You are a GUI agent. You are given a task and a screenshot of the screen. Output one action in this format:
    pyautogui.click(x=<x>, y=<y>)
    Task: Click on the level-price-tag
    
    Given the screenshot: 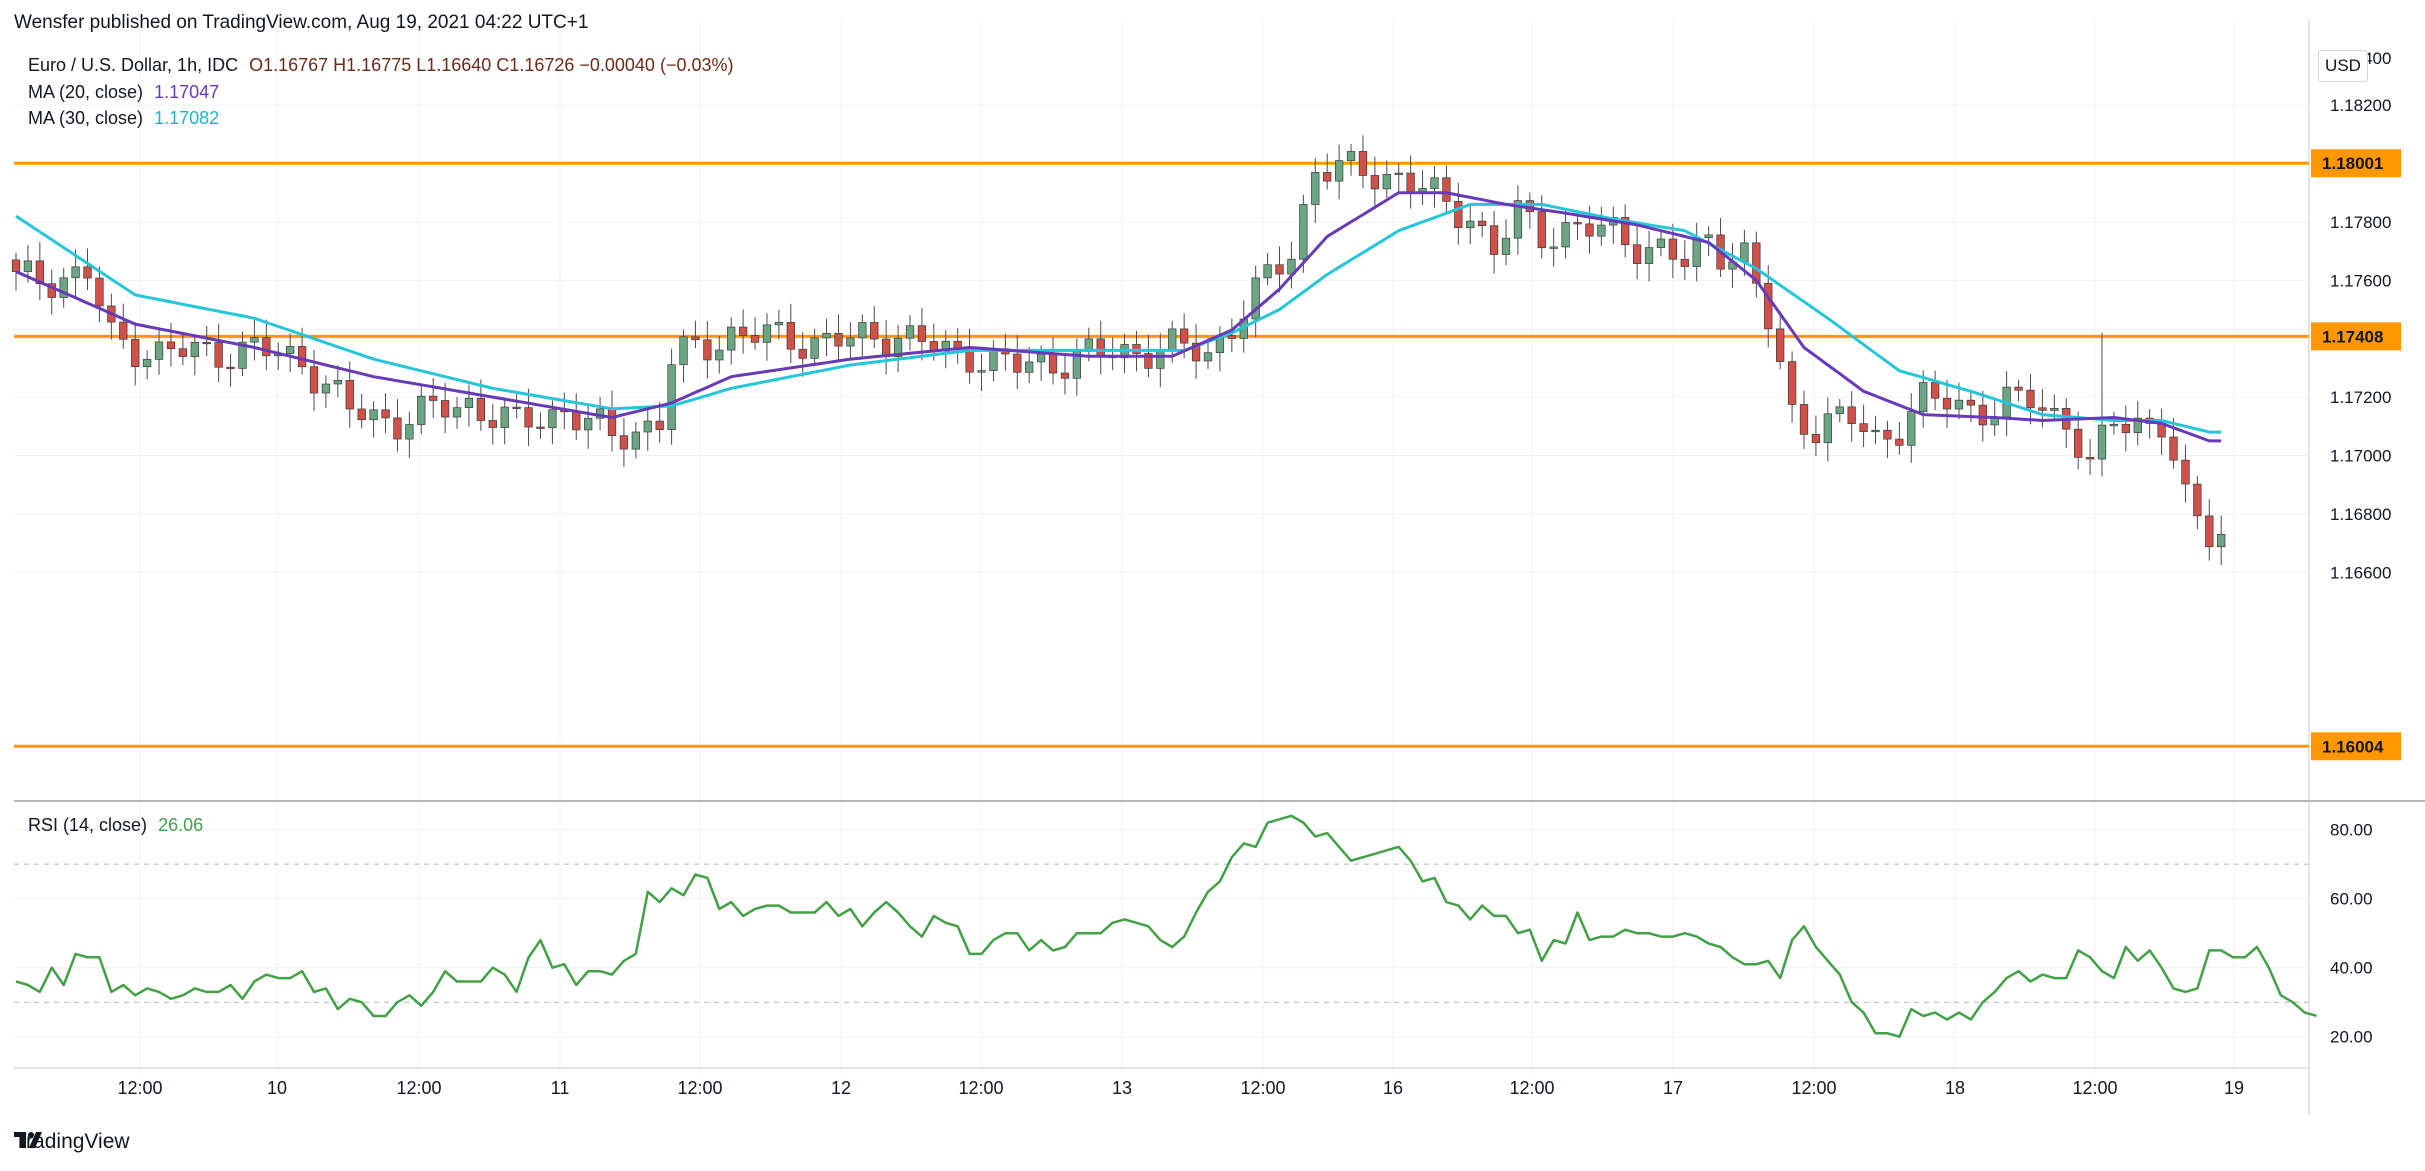 What is the action you would take?
    pyautogui.click(x=2356, y=746)
    